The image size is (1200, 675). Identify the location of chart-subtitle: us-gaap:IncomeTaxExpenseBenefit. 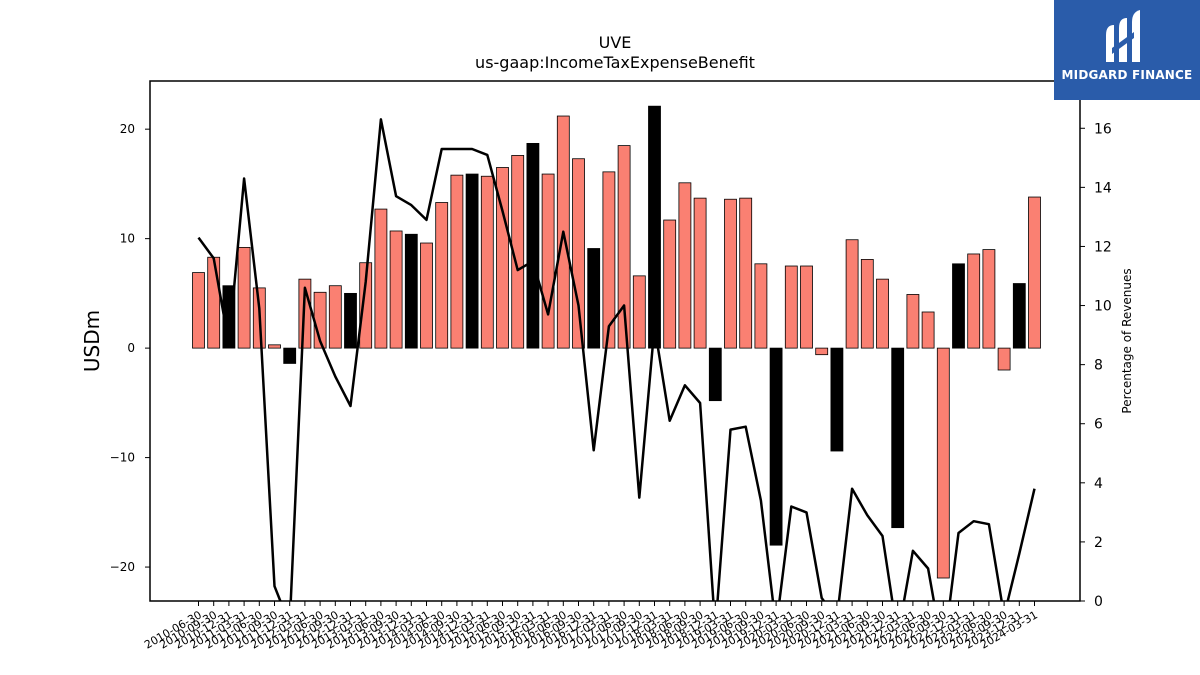
(615, 62).